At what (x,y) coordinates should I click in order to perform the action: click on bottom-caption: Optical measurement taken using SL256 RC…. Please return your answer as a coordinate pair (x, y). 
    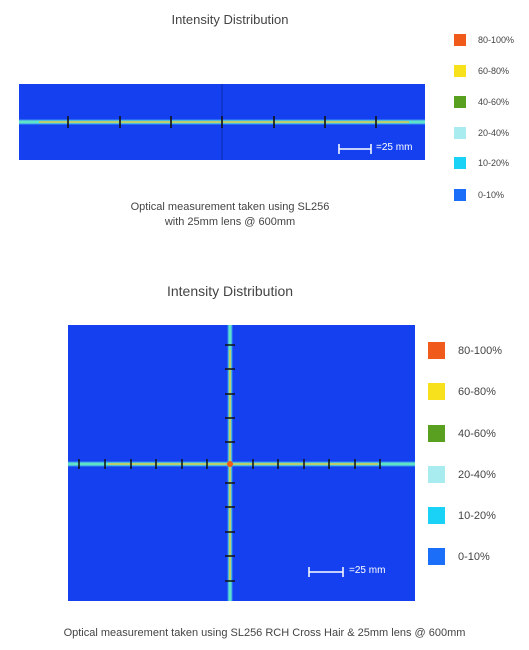
    Looking at the image, I should click on (264, 633).